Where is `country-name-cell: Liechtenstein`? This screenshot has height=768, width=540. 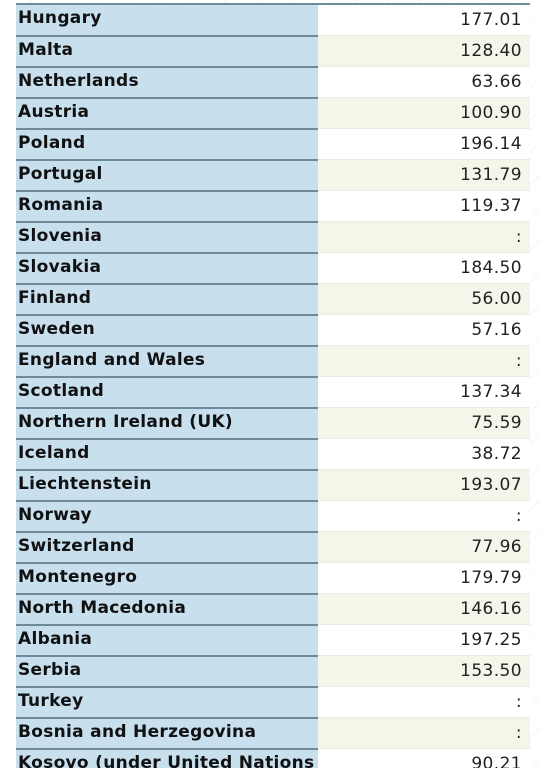
country-name-cell: Liechtenstein is located at coordinates (167, 484).